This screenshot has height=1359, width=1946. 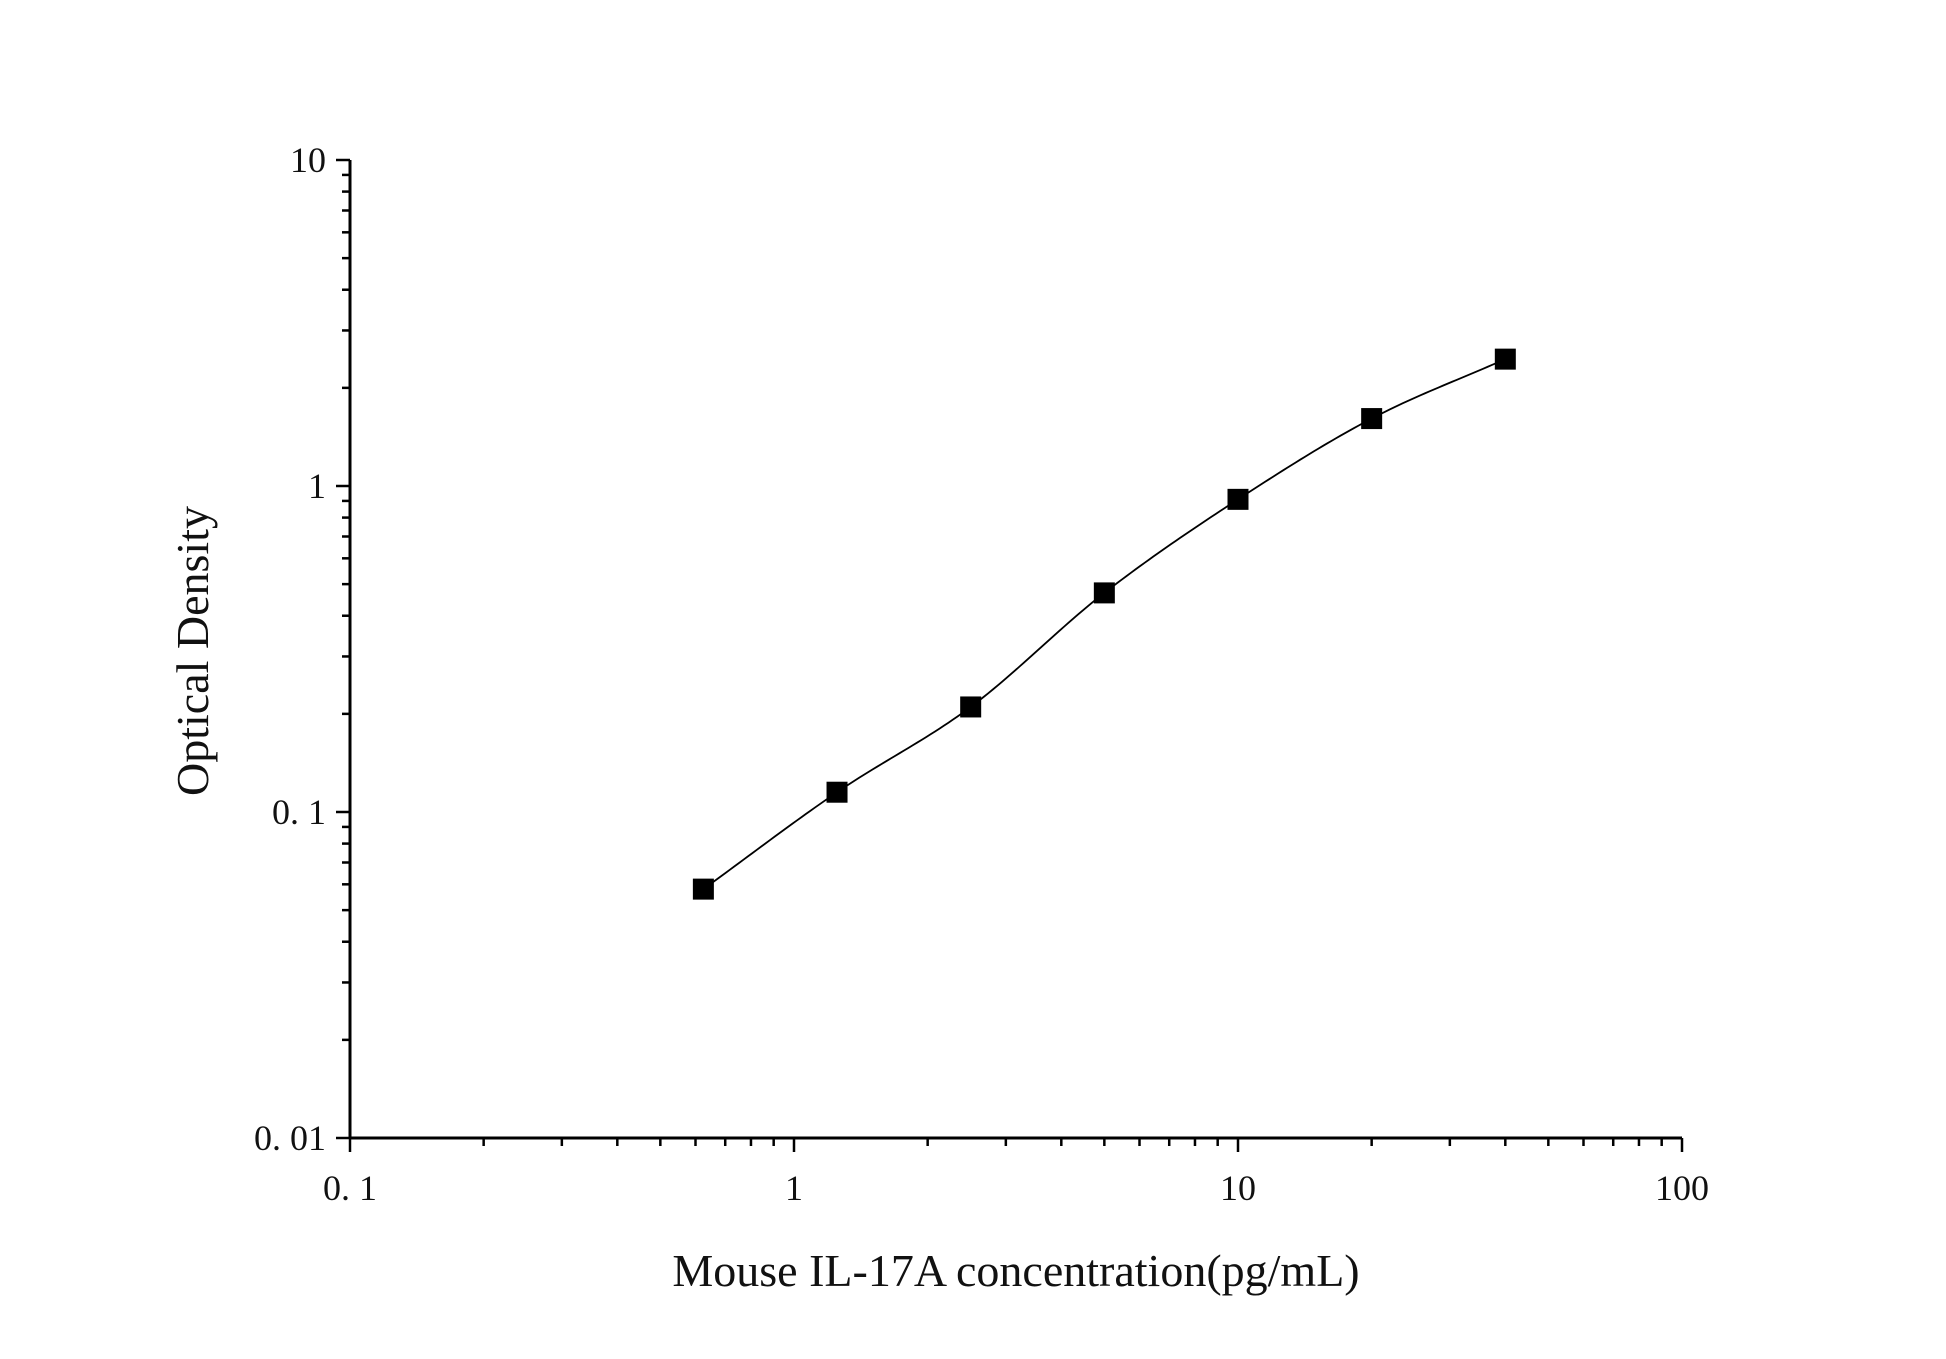 I want to click on y-tick-label: 10, so click(x=308, y=160).